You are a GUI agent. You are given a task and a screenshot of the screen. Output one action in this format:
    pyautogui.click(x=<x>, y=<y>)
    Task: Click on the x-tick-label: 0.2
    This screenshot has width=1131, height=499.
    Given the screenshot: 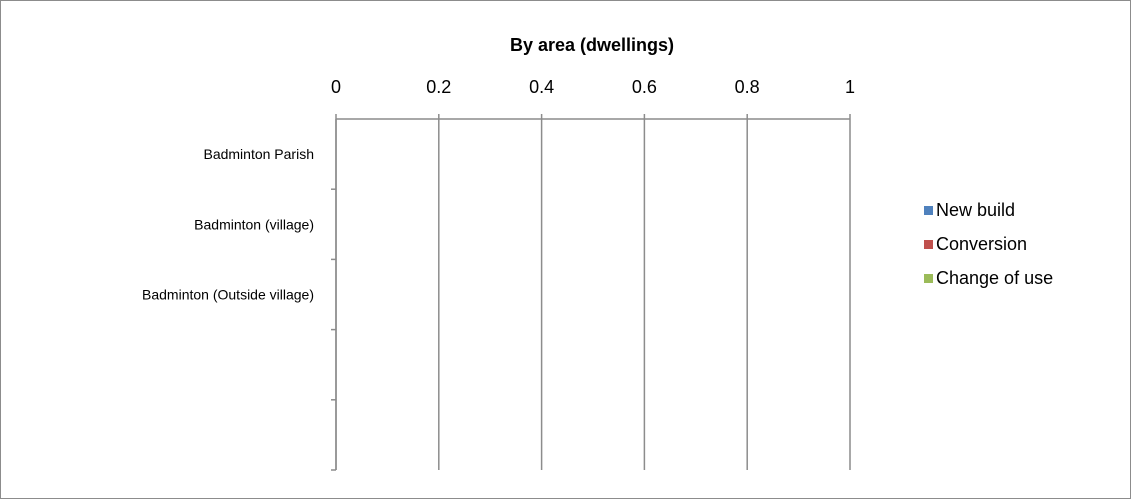 What is the action you would take?
    pyautogui.click(x=438, y=87)
    